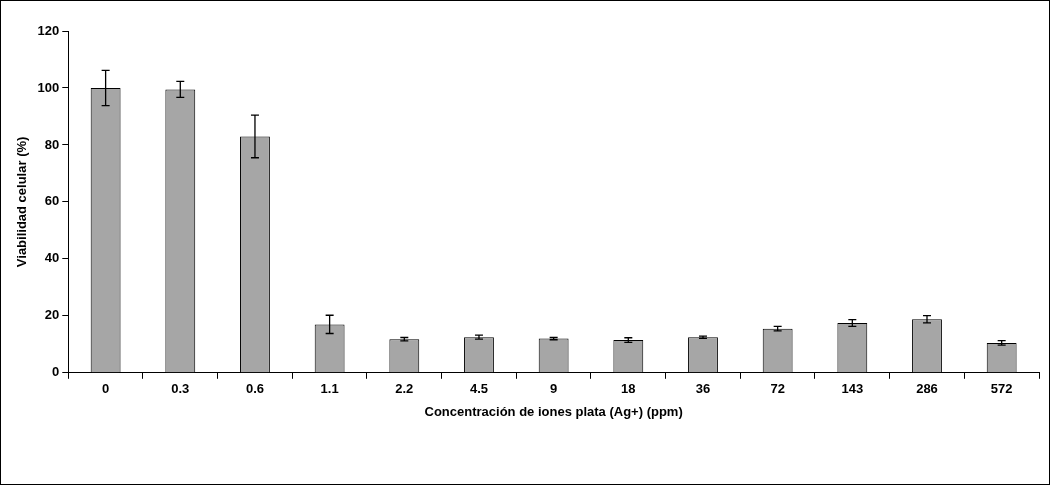 The image size is (1050, 485). I want to click on x-tick-label: 9, so click(554, 389).